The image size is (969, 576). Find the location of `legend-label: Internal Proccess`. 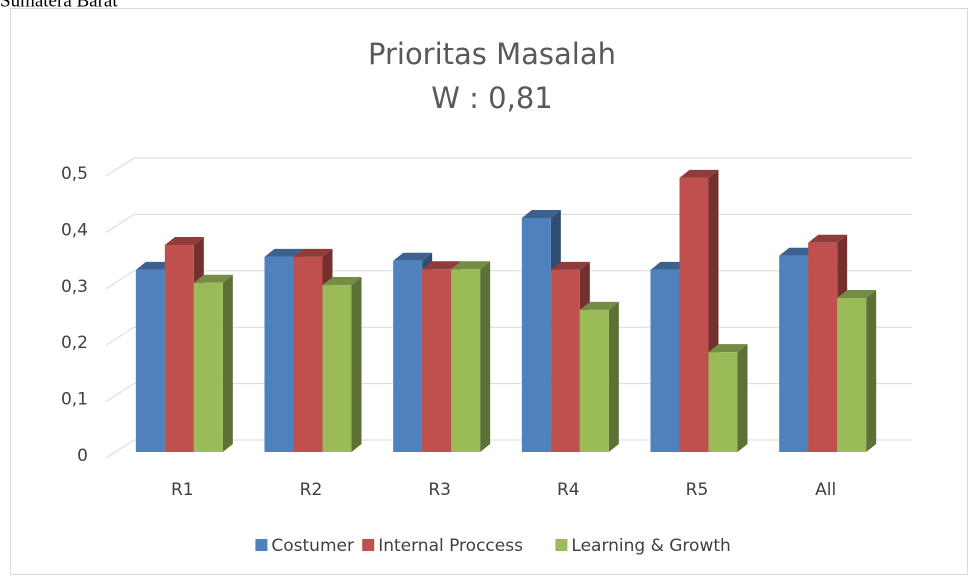

legend-label: Internal Proccess is located at coordinates (450, 546).